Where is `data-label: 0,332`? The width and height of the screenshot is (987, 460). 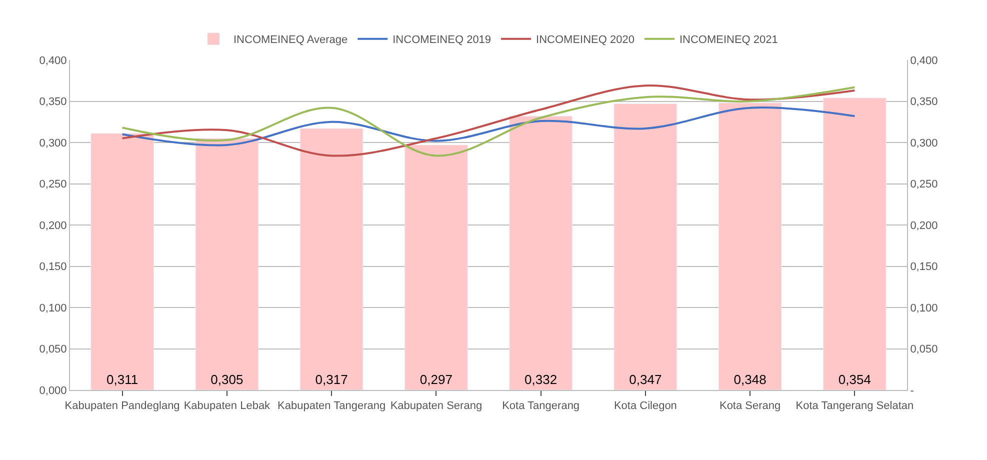 data-label: 0,332 is located at coordinates (541, 379).